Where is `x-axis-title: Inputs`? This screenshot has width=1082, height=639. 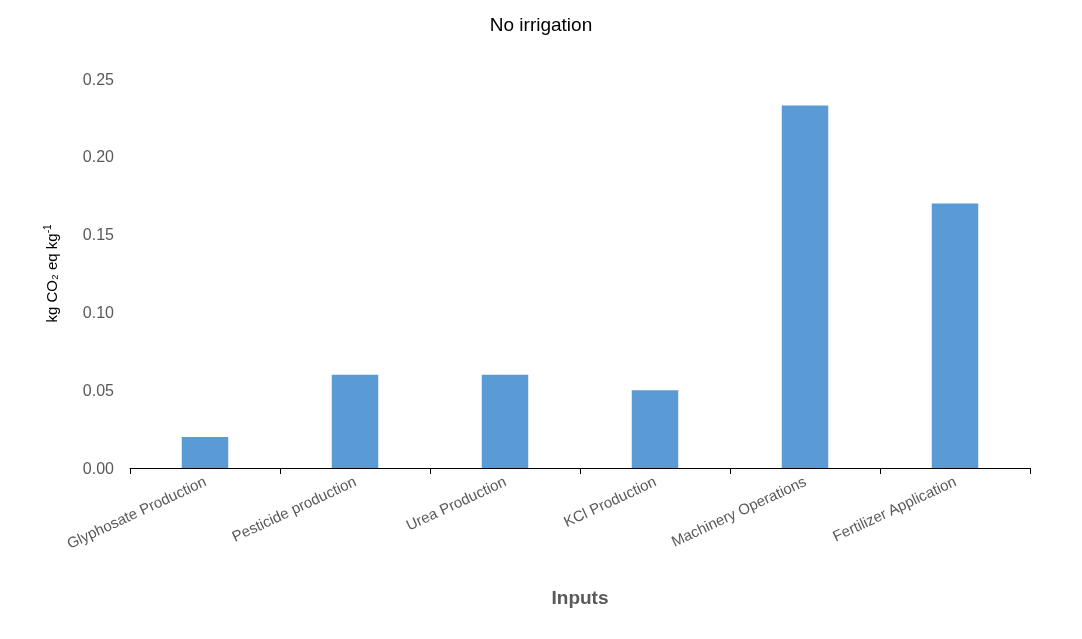 x-axis-title: Inputs is located at coordinates (580, 597).